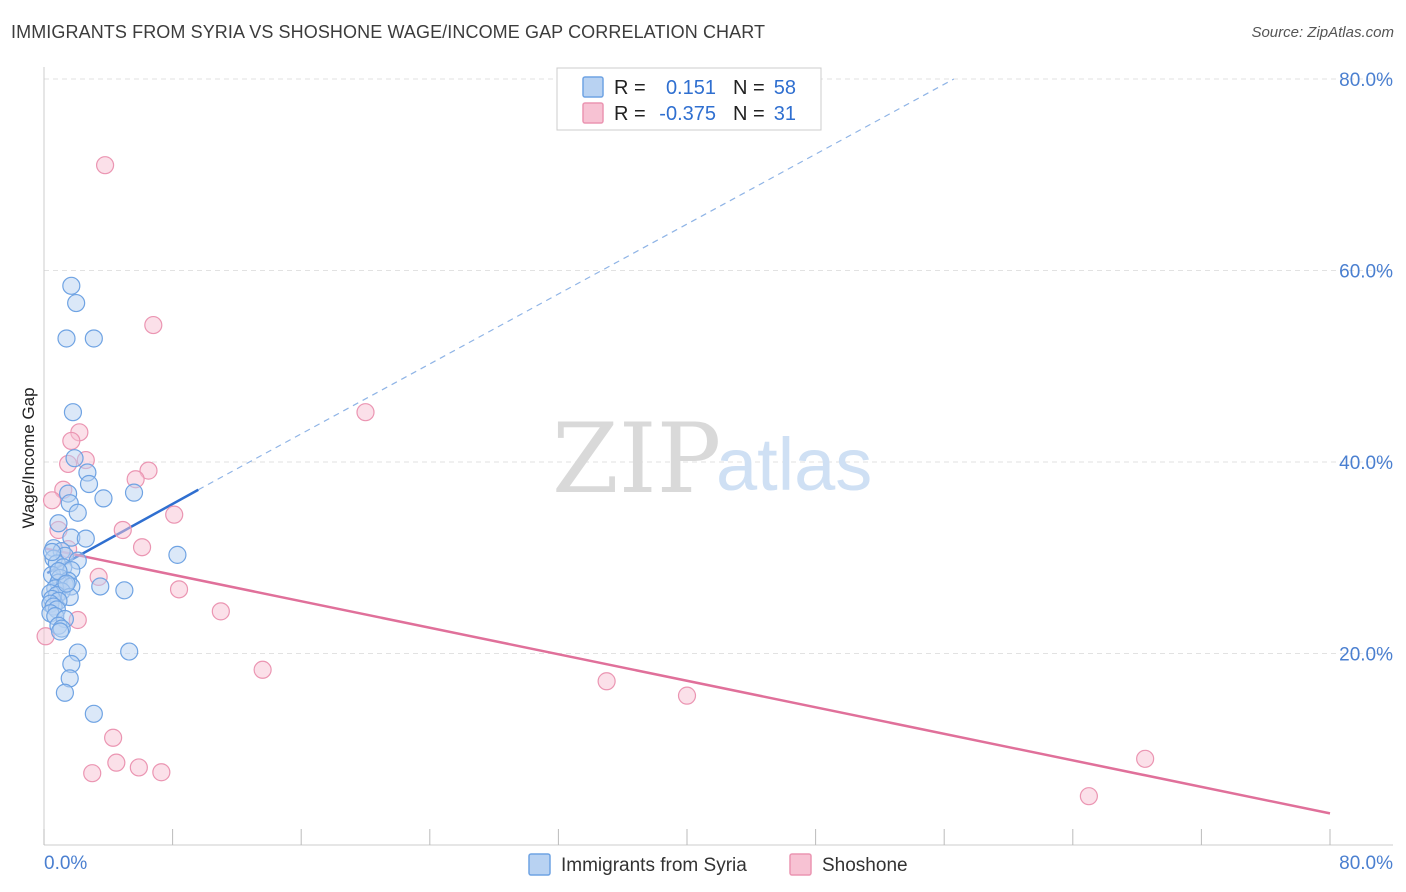 The width and height of the screenshot is (1406, 892). What do you see at coordinates (749, 114) in the screenshot?
I see `legend-n-label-shoshone: N =` at bounding box center [749, 114].